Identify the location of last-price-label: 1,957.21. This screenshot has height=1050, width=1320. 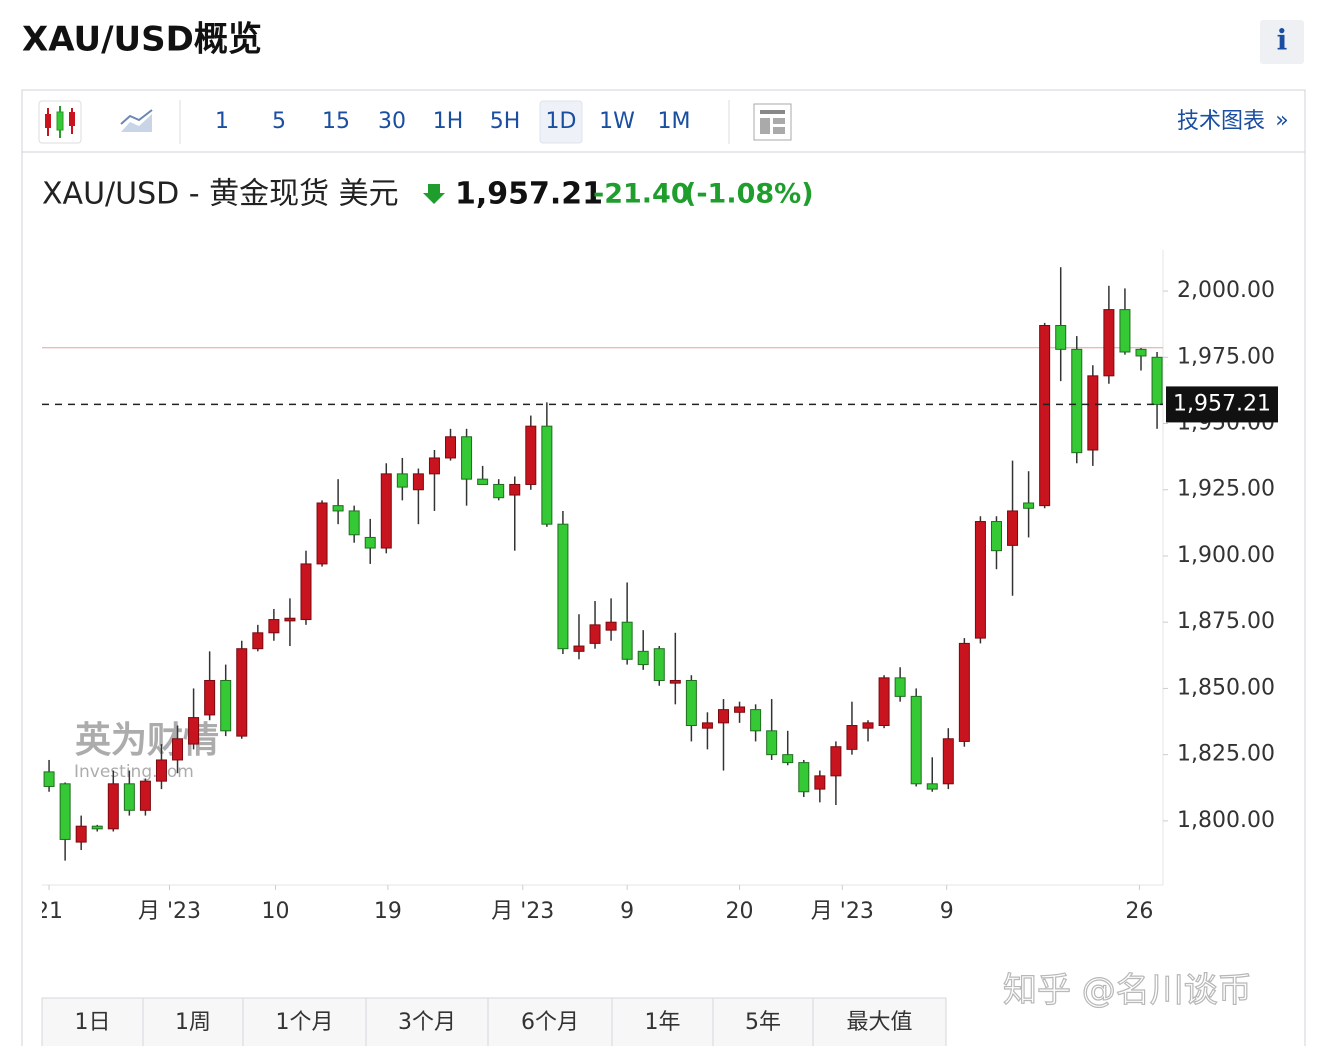
(1222, 403).